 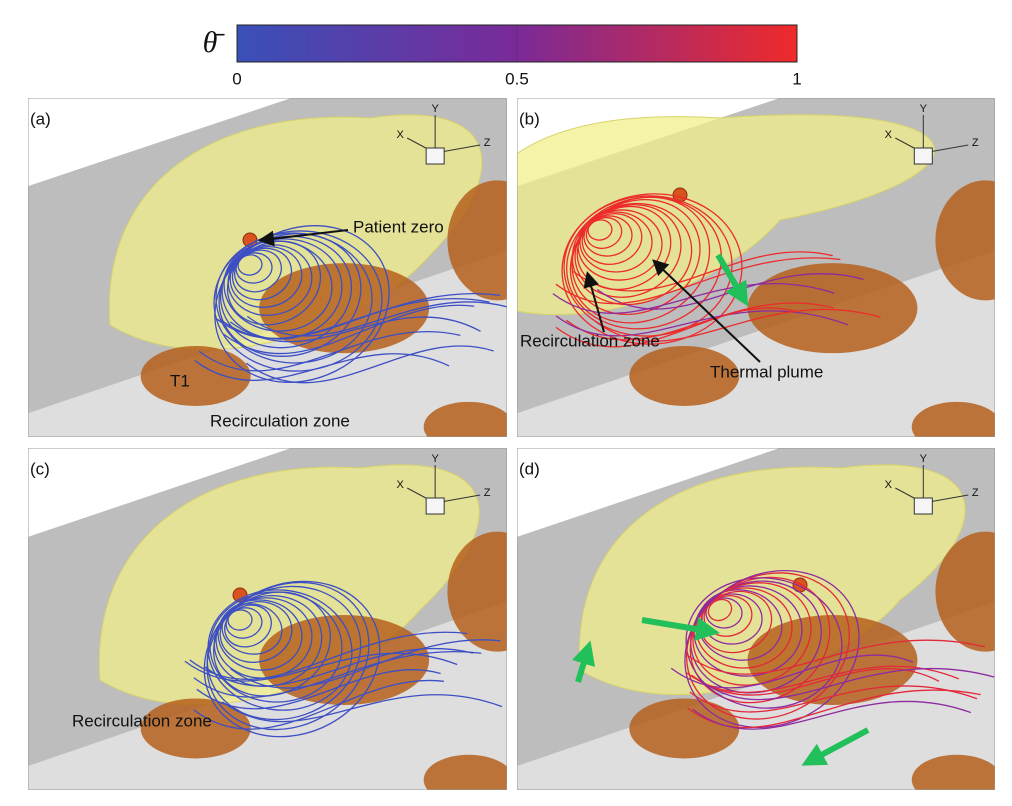 What do you see at coordinates (214, 42) in the screenshot?
I see `colorbar-label: θ̄` at bounding box center [214, 42].